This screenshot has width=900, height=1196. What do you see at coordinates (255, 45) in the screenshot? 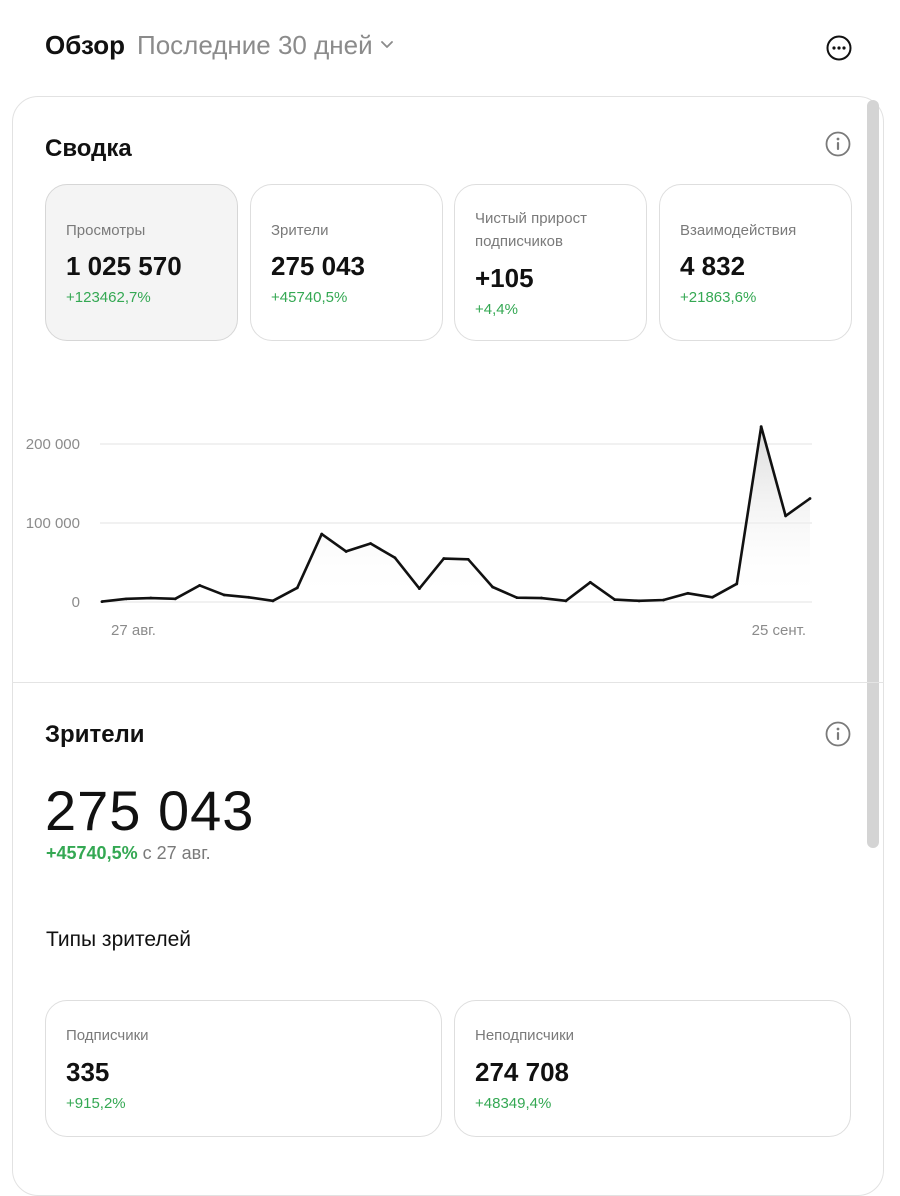
I see `date-range-label: Последние 30 дней` at bounding box center [255, 45].